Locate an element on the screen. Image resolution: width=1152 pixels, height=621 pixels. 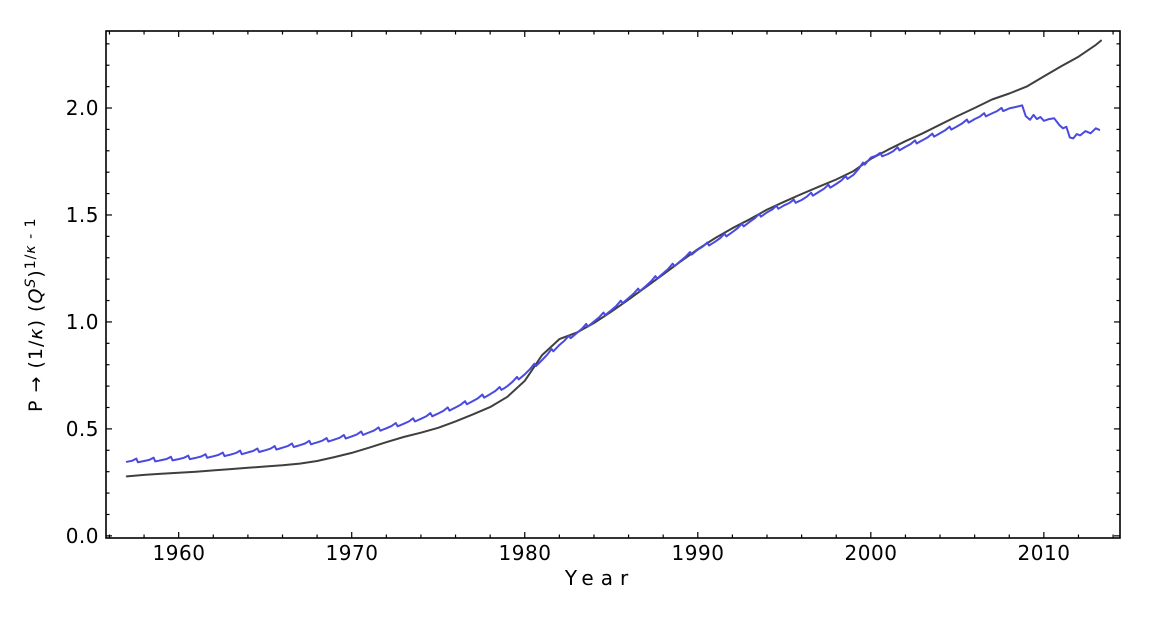
y-axis-label-segment: κ is located at coordinates (36, 333).